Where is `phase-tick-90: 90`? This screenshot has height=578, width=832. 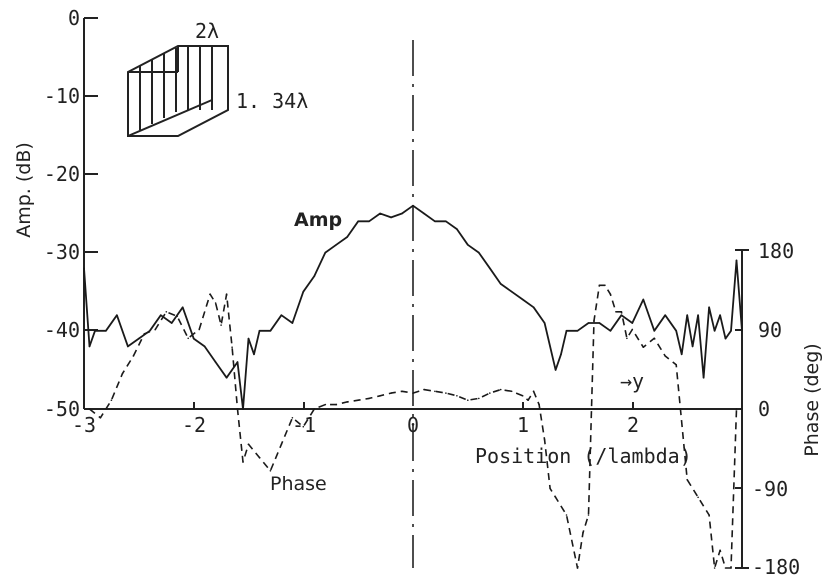 phase-tick-90: 90 is located at coordinates (770, 330).